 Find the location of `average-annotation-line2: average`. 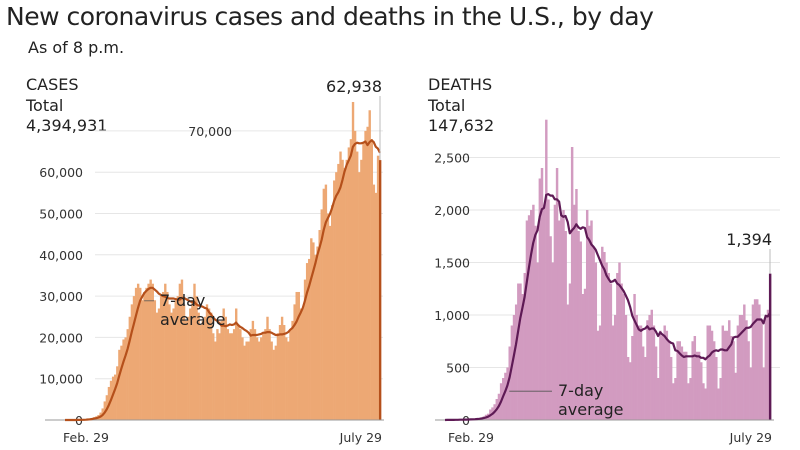

average-annotation-line2: average is located at coordinates (591, 409).